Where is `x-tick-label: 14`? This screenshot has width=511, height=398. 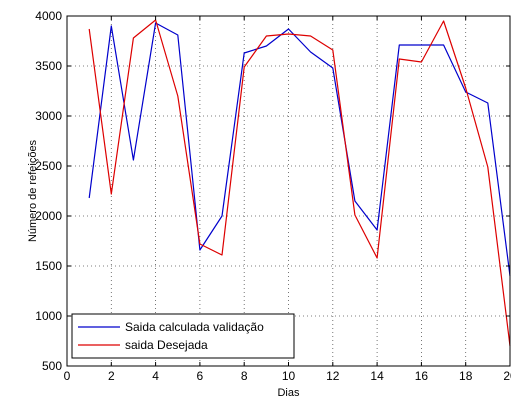
x-tick-label: 14 is located at coordinates (377, 376).